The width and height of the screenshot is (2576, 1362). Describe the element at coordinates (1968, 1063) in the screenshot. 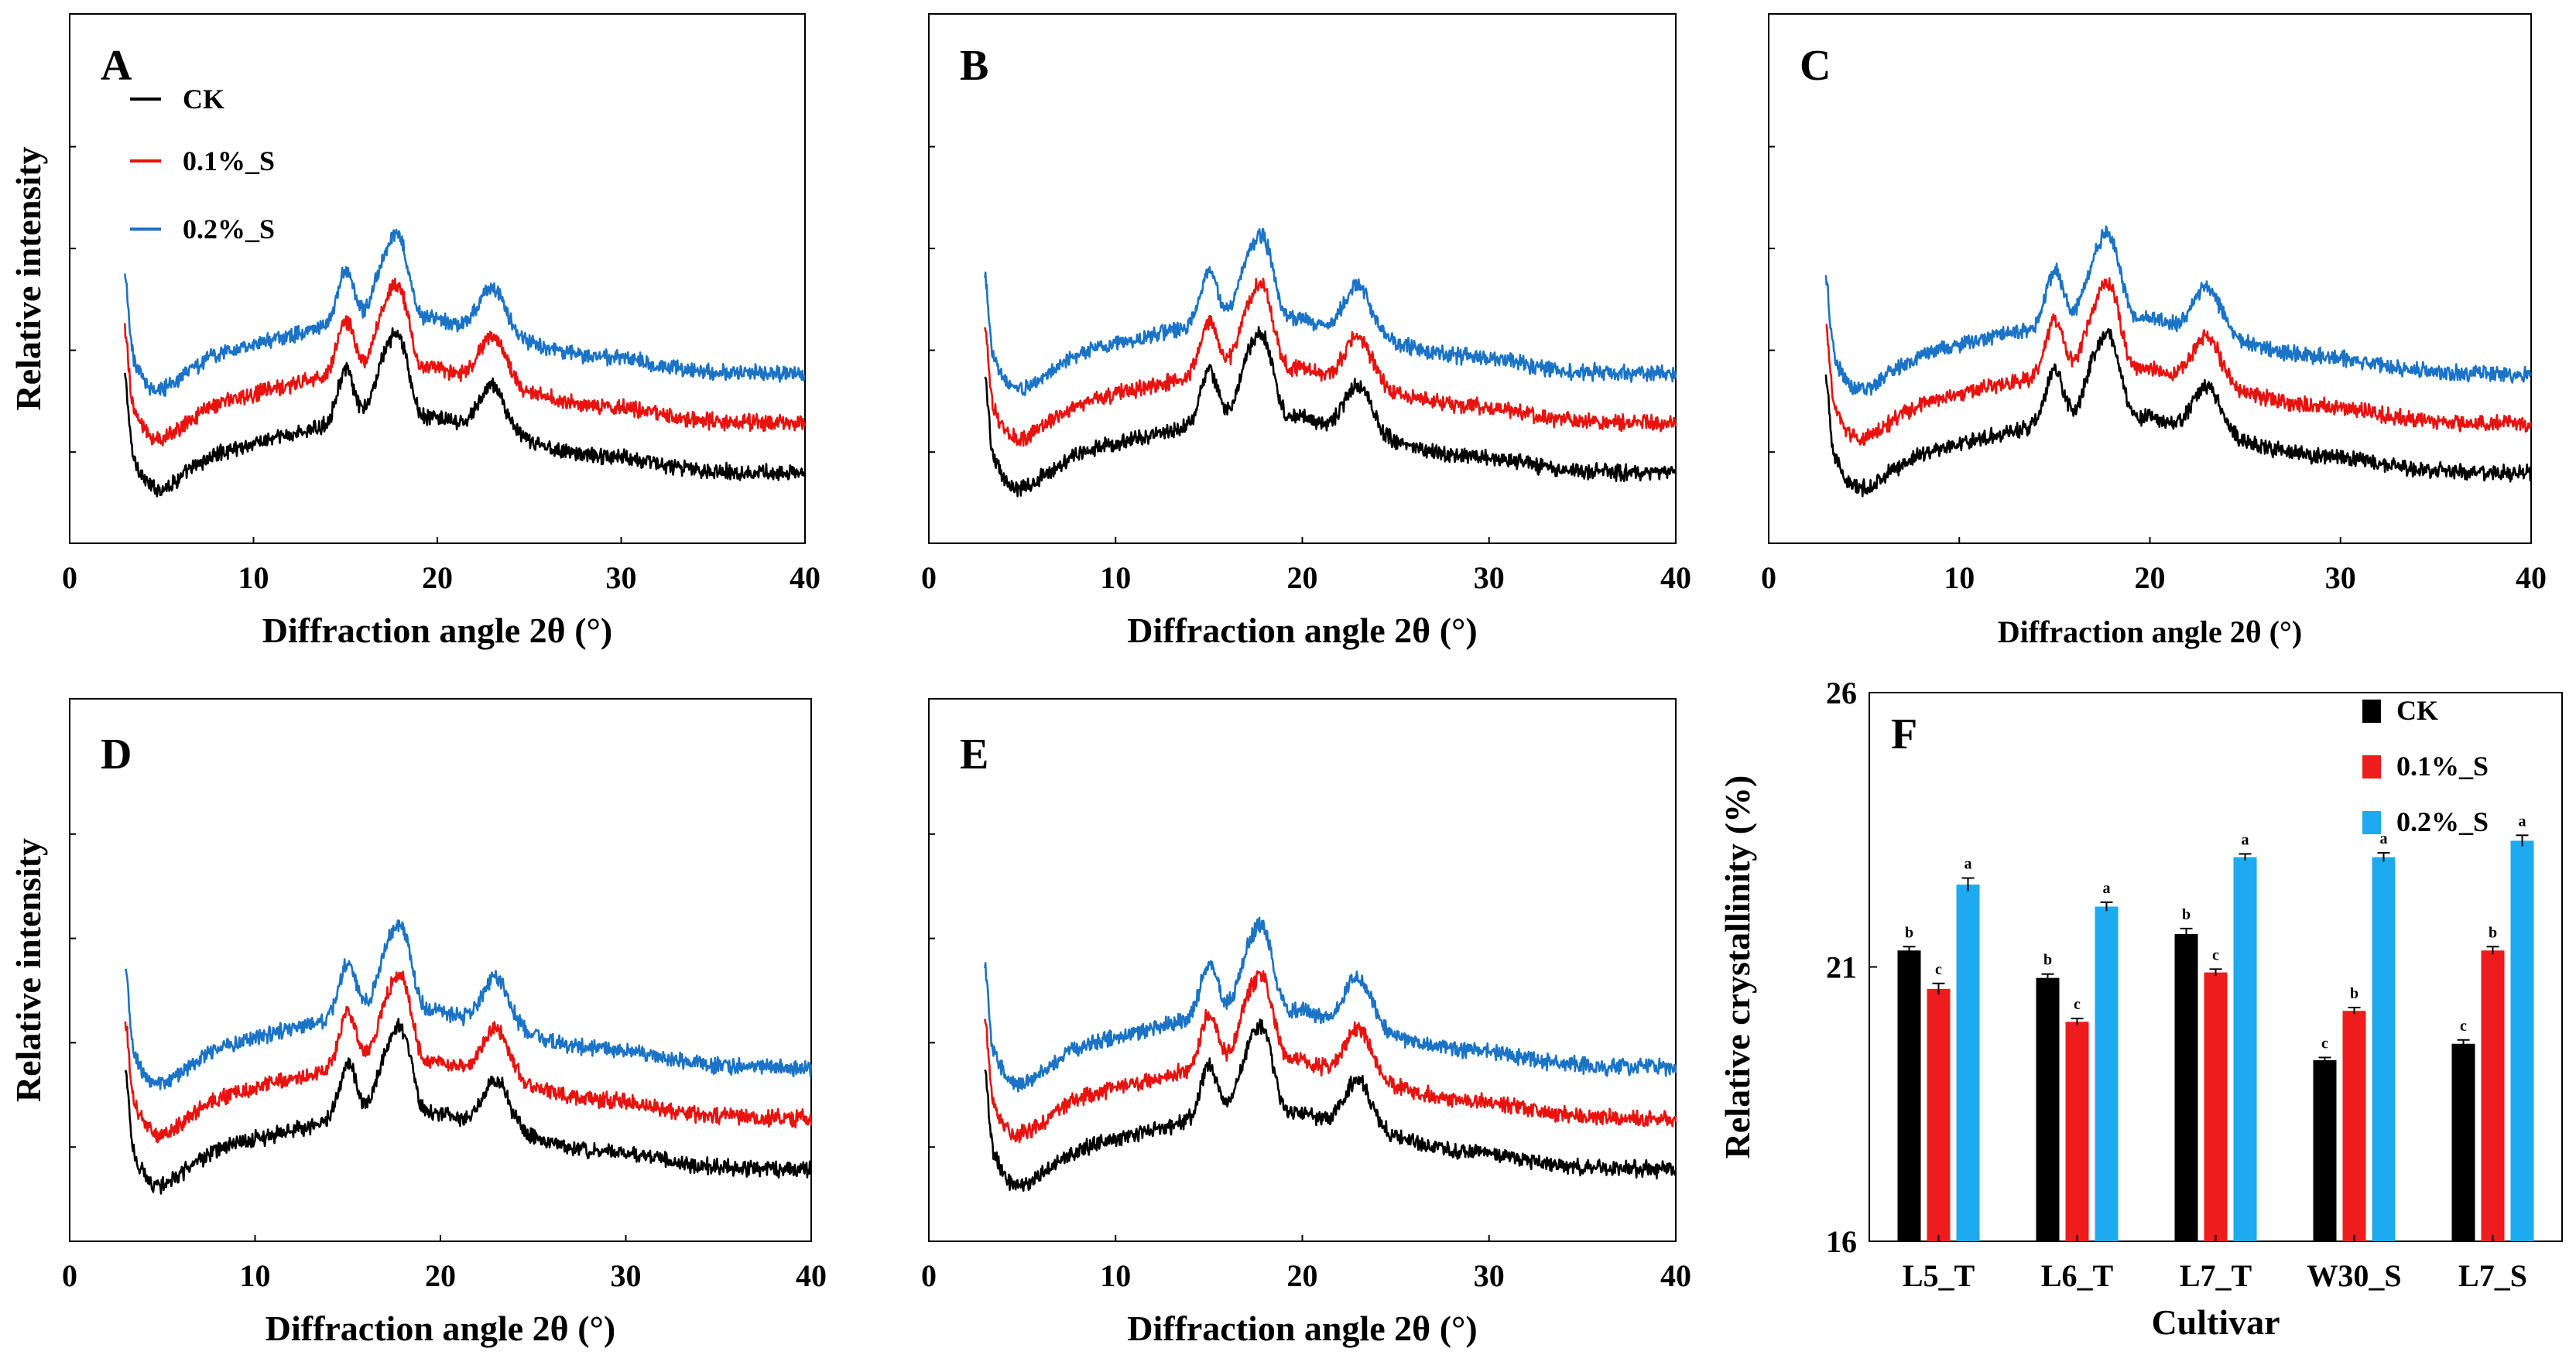

I see `bar-l5-t-02s` at that location.